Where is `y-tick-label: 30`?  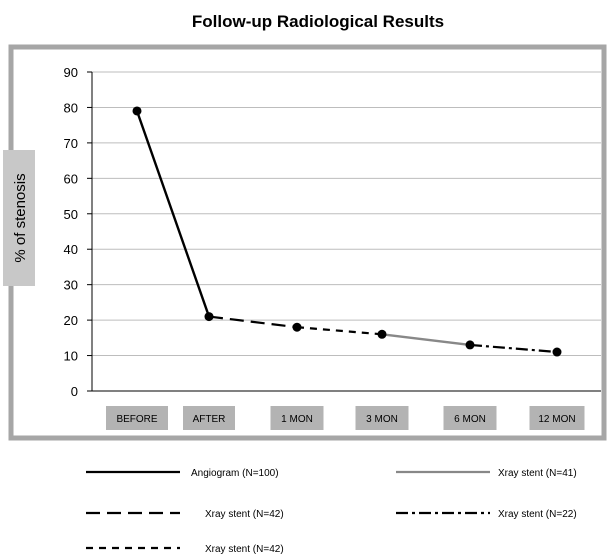 y-tick-label: 30 is located at coordinates (71, 285).